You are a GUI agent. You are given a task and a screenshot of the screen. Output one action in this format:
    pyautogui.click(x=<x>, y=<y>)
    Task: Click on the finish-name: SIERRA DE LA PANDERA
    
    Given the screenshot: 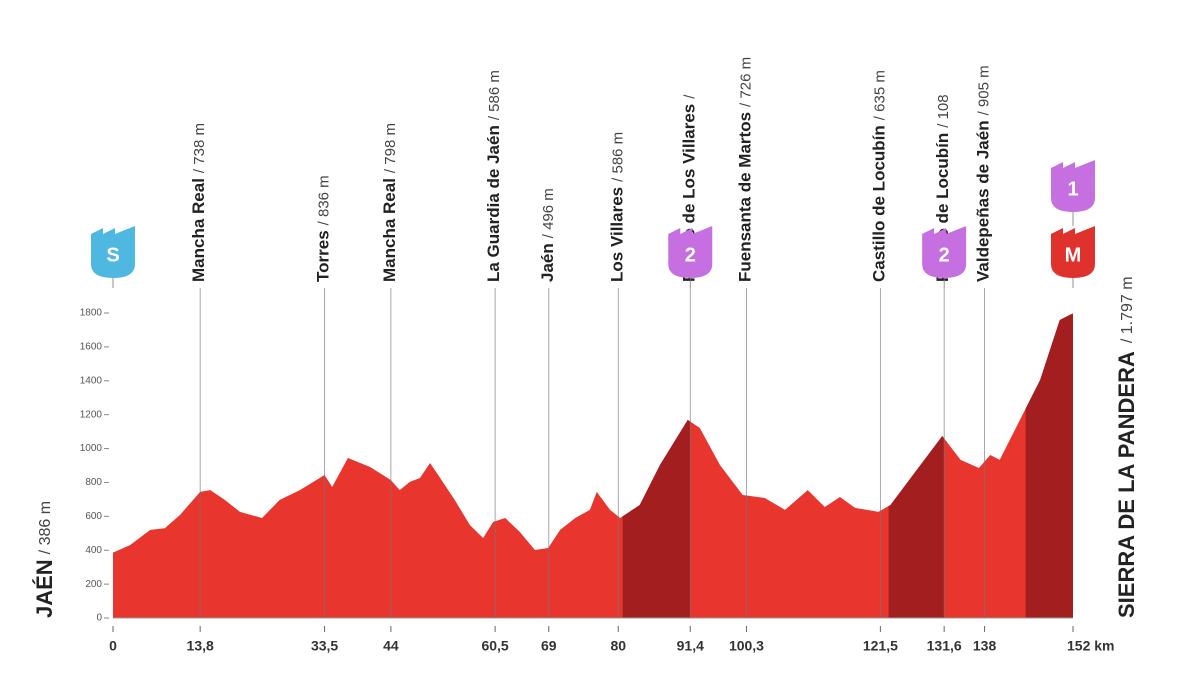 What is the action you would take?
    pyautogui.click(x=1126, y=484)
    